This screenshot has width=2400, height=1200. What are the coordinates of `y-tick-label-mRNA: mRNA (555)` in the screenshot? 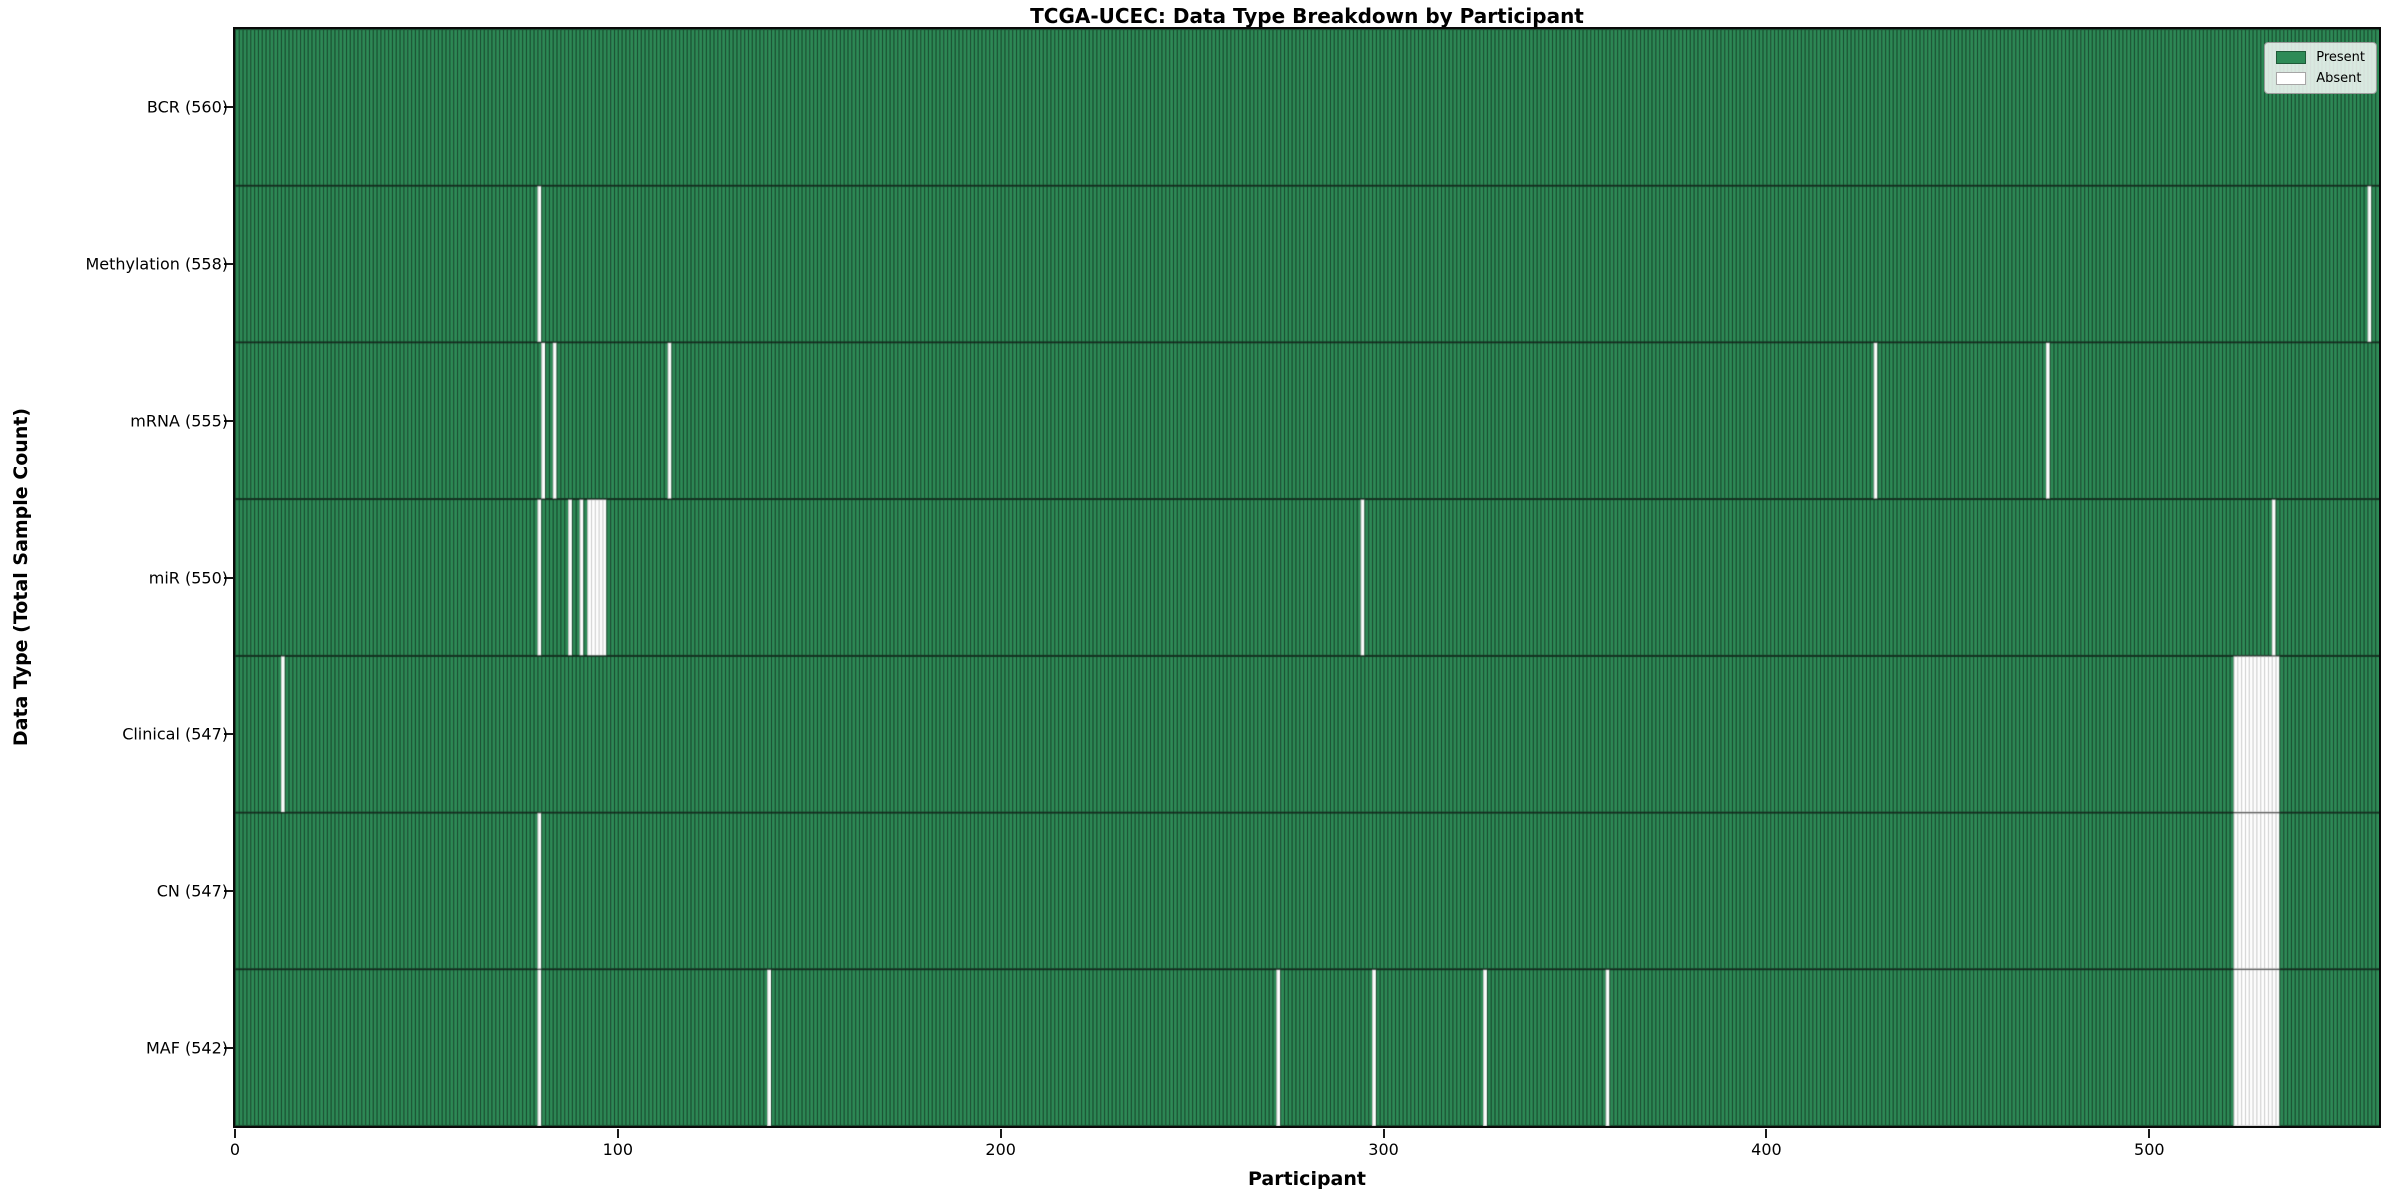 It's located at (179, 421).